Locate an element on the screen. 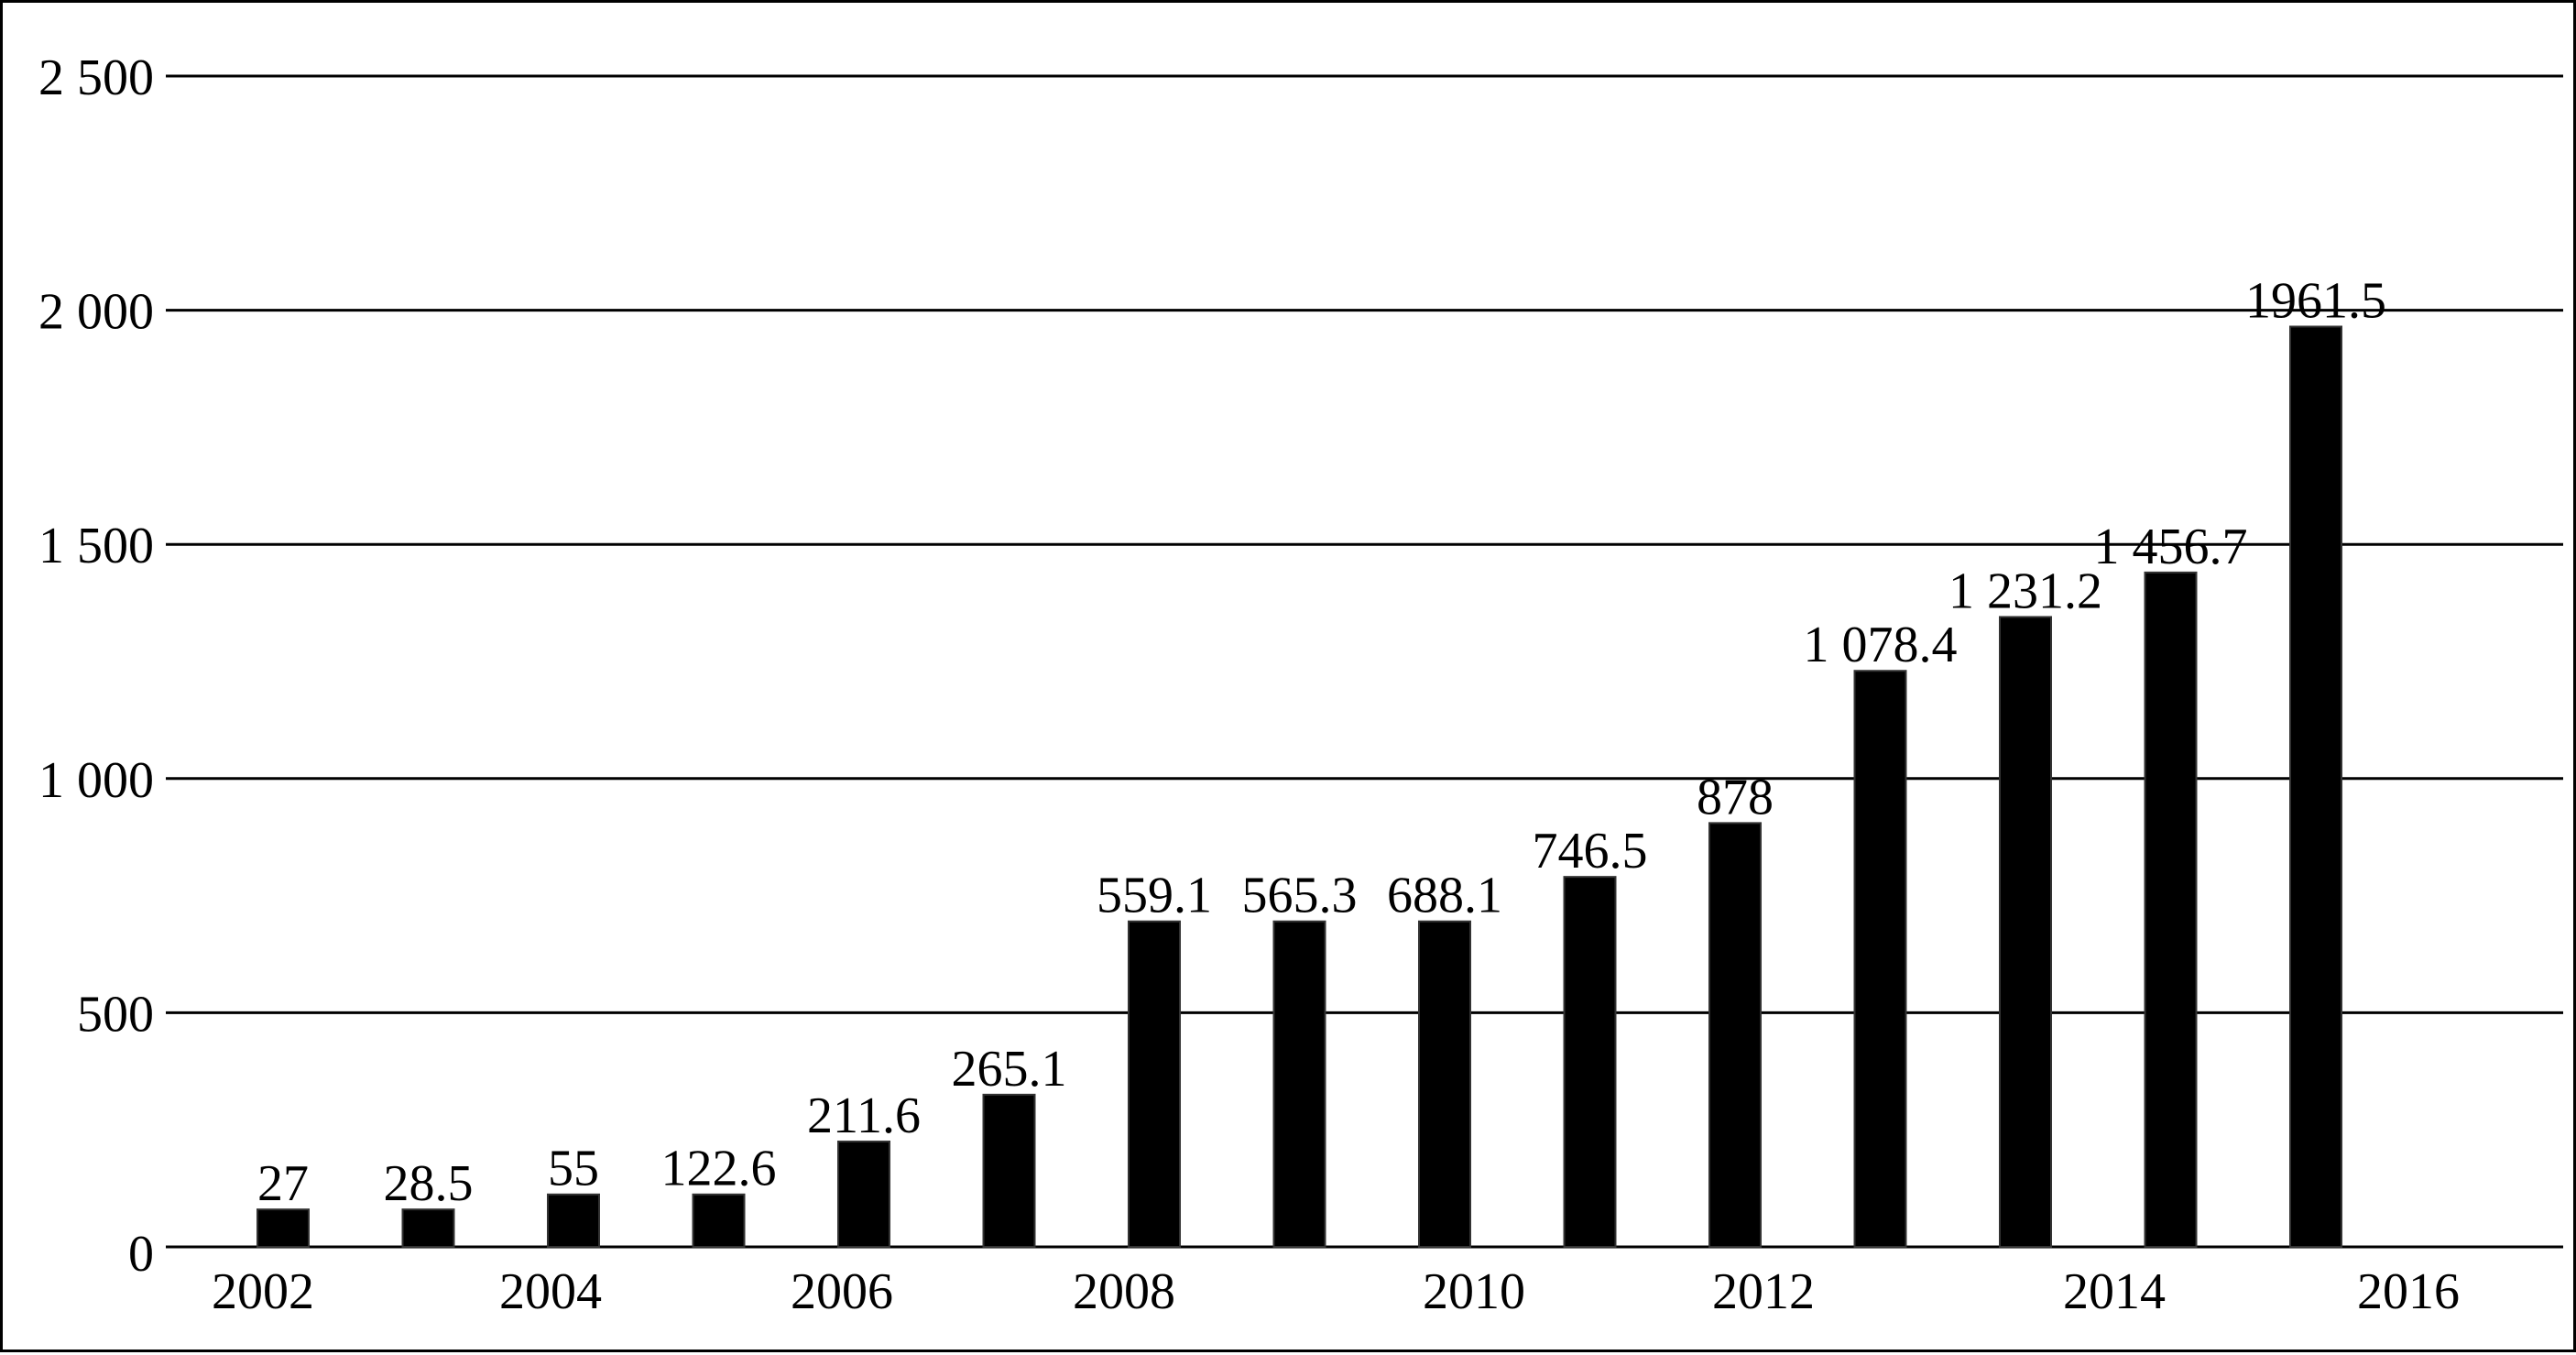 This screenshot has width=2576, height=1355. x-tick-label: 2012 is located at coordinates (1764, 1291).